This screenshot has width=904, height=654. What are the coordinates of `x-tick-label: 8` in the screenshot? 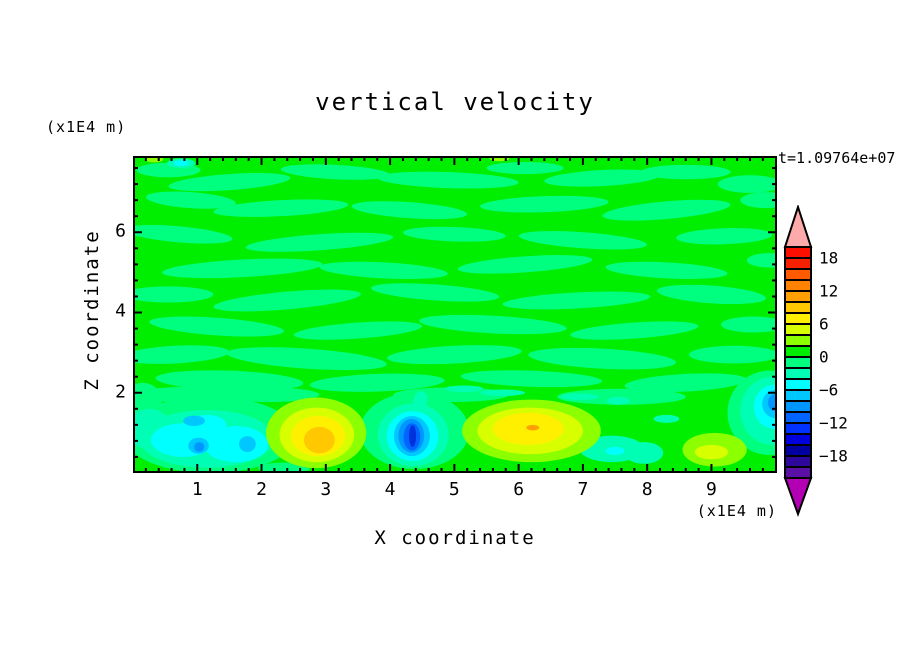 It's located at (647, 489).